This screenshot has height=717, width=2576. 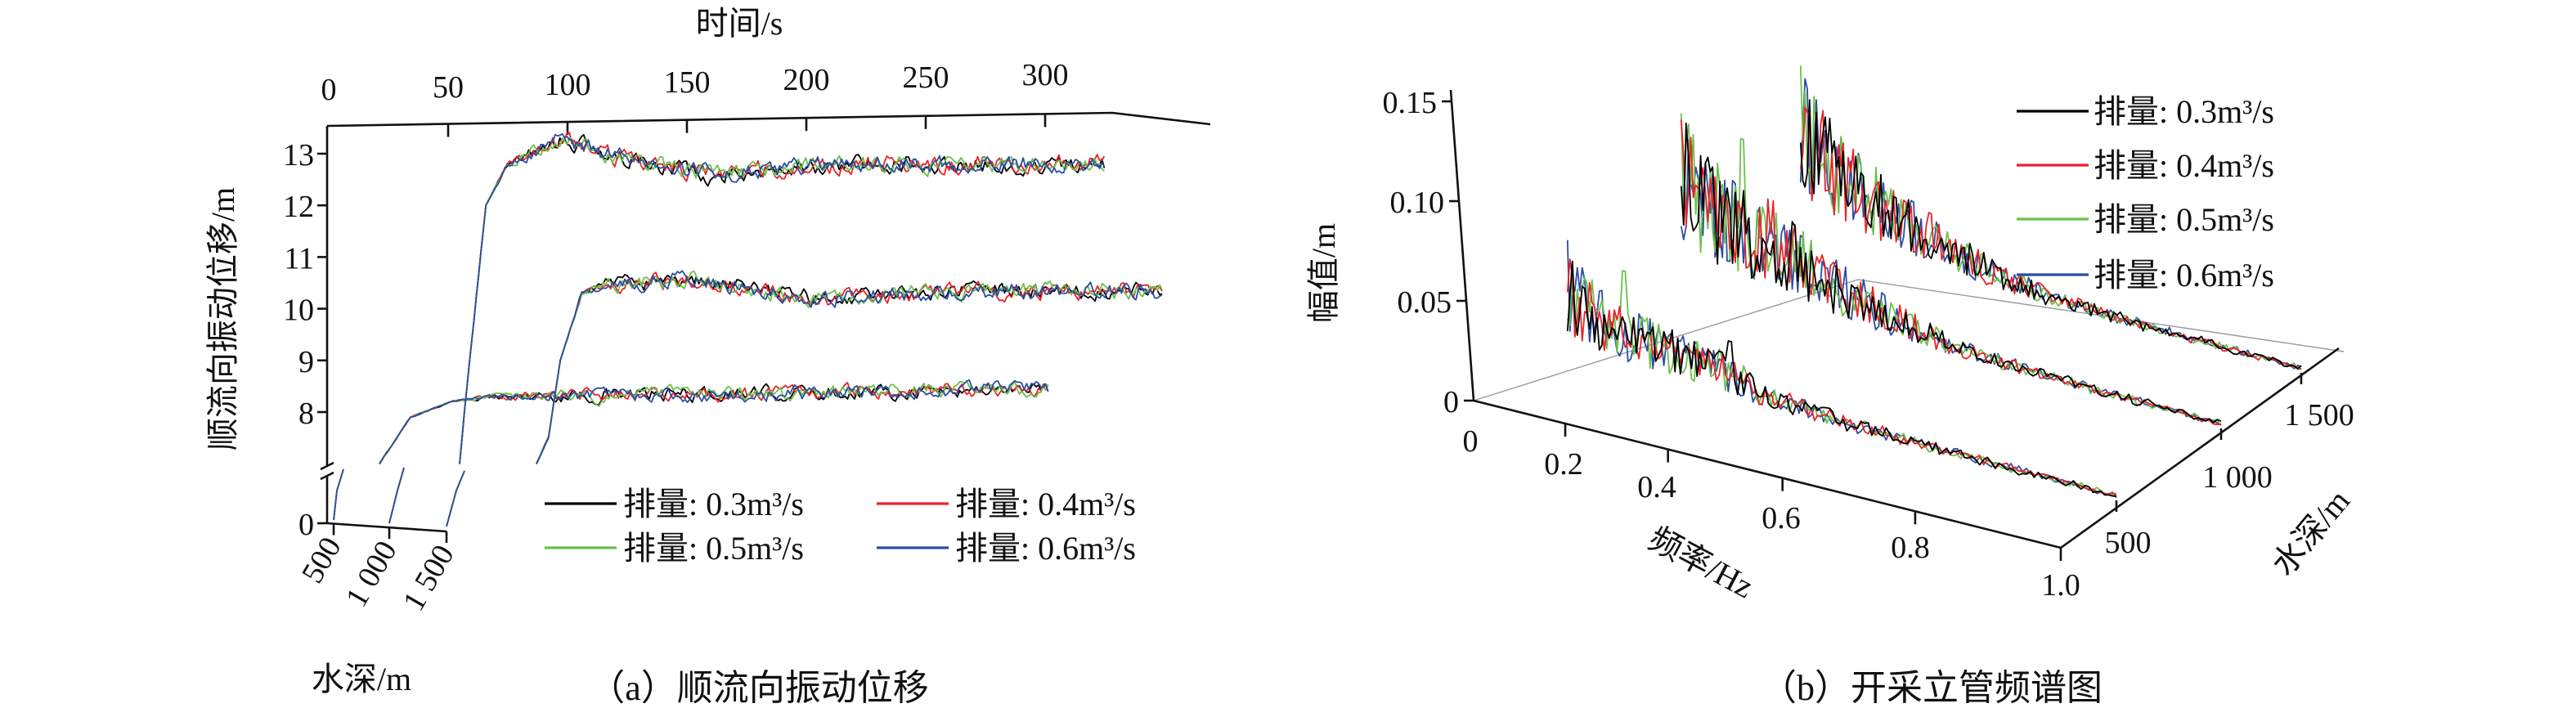 I want to click on depth-tick-label: 500, so click(x=2128, y=543).